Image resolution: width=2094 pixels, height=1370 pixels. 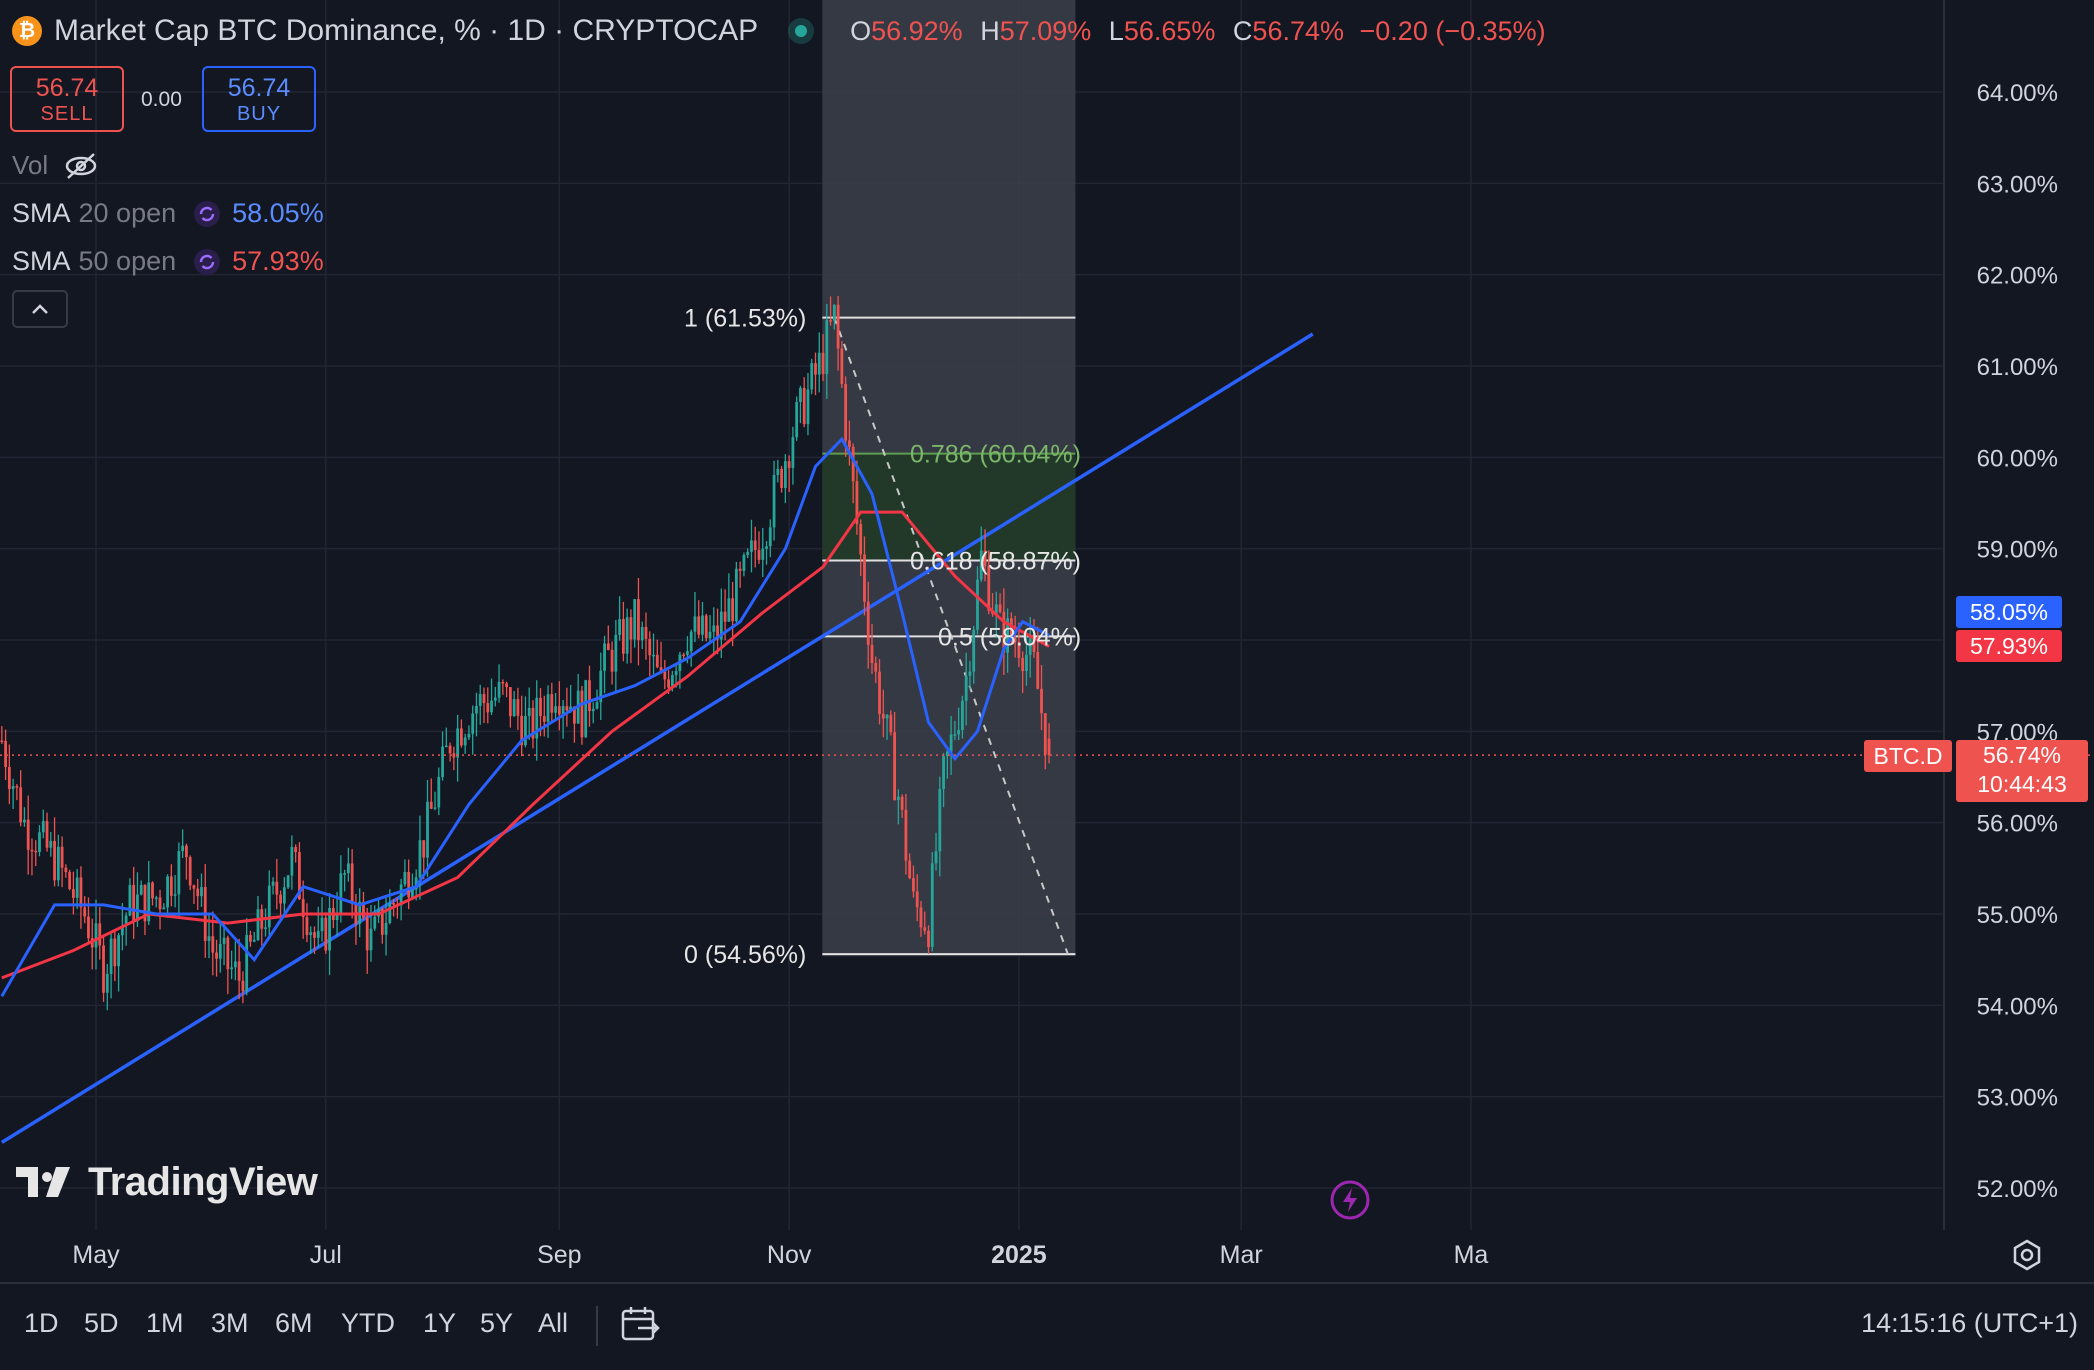 I want to click on collapse-legend-button, so click(x=40, y=309).